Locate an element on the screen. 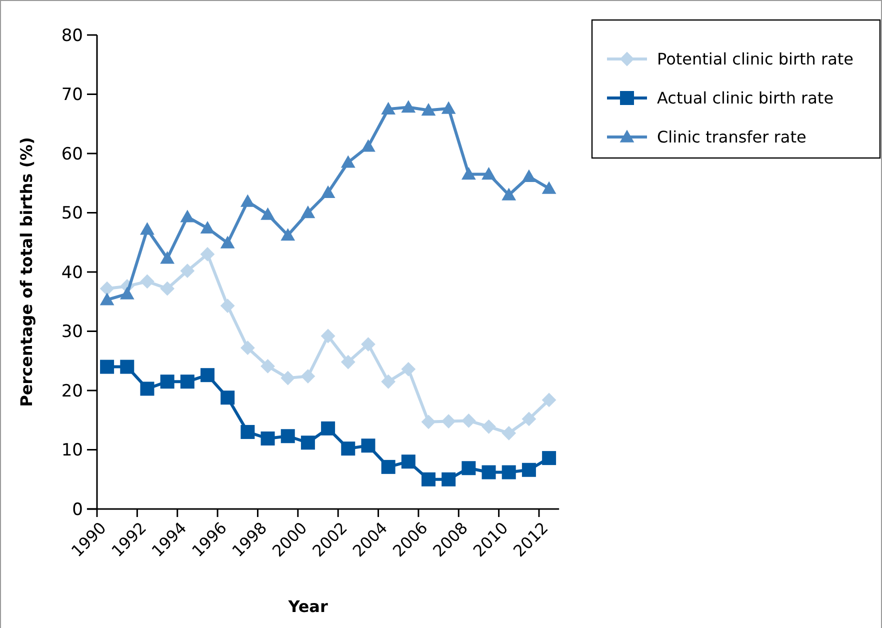 The height and width of the screenshot is (628, 882). x-axis-title: Year is located at coordinates (307, 606).